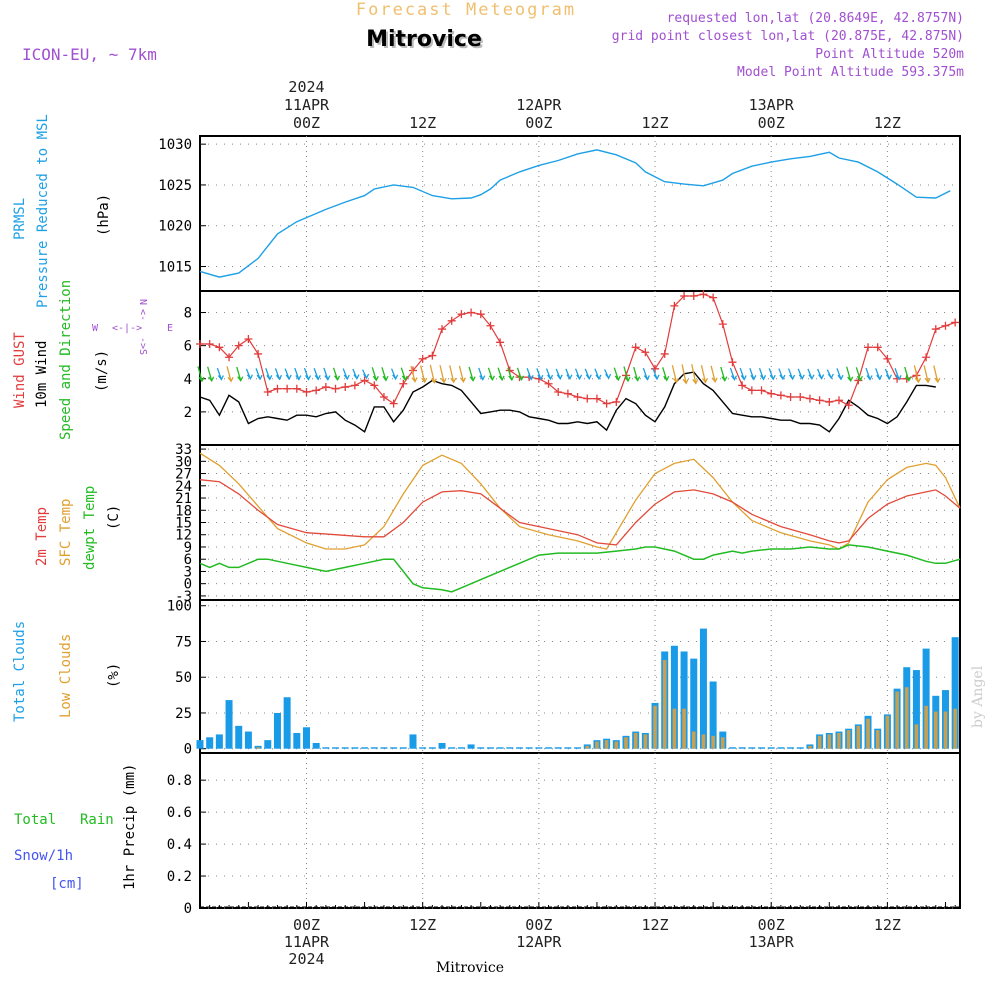  I want to click on precip-tick-label: 0.6, so click(179, 813).